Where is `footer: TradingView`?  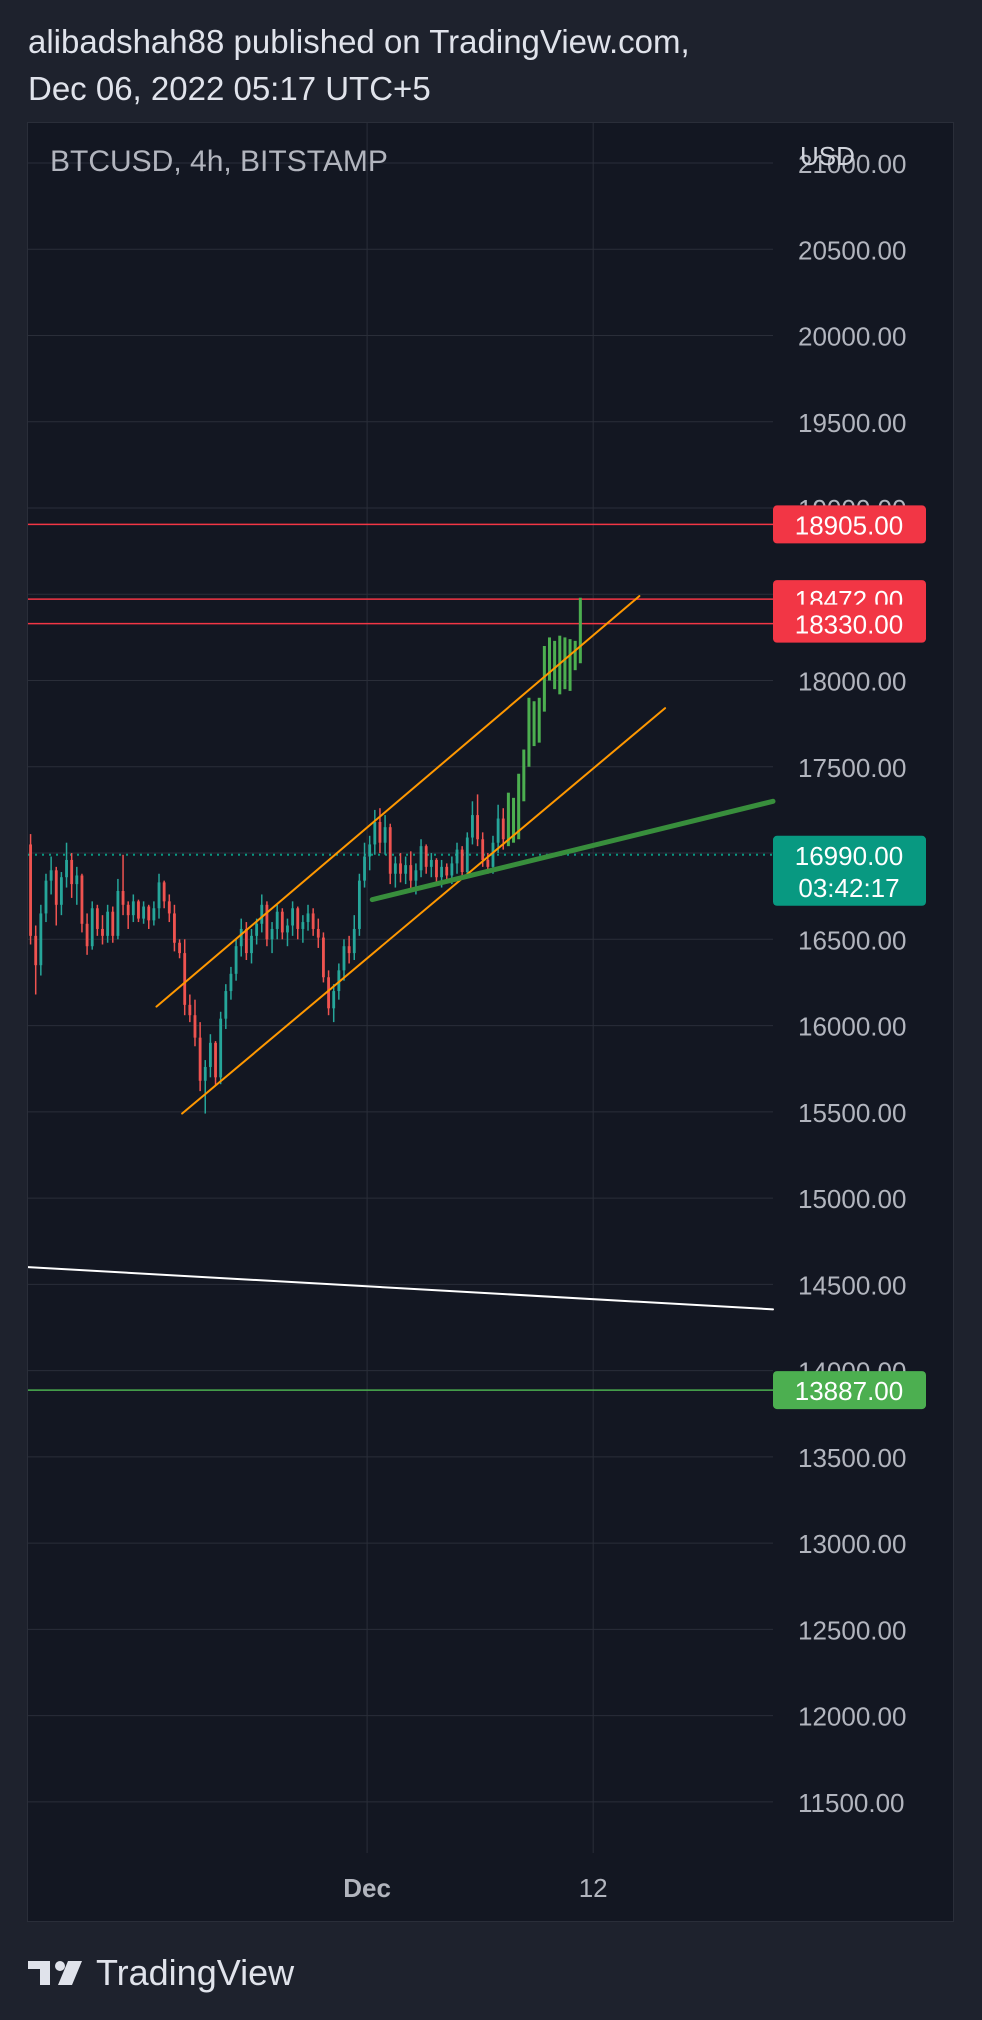
footer: TradingView is located at coordinates (161, 1973).